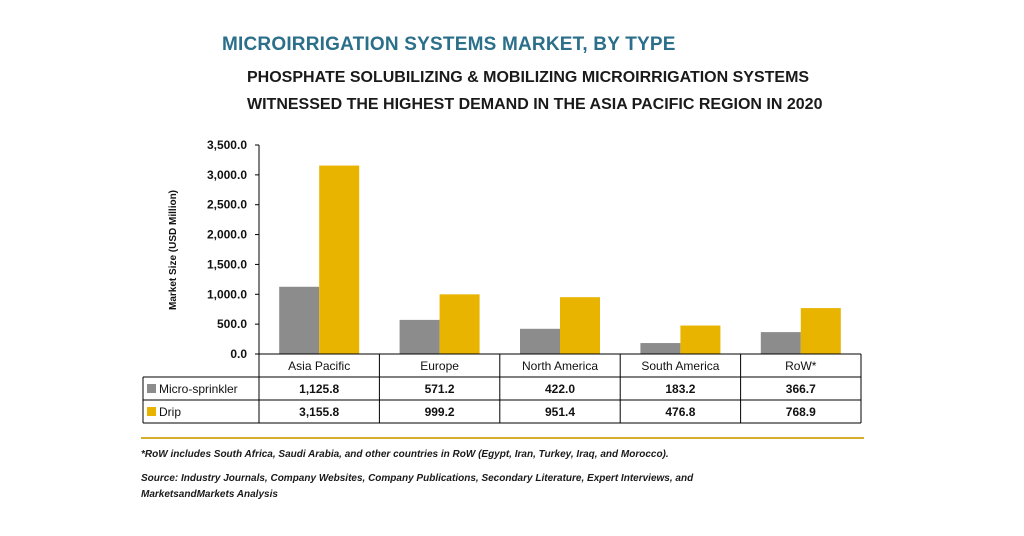  Describe the element at coordinates (227, 205) in the screenshot. I see `y-tick-label: 2,500.0` at that location.